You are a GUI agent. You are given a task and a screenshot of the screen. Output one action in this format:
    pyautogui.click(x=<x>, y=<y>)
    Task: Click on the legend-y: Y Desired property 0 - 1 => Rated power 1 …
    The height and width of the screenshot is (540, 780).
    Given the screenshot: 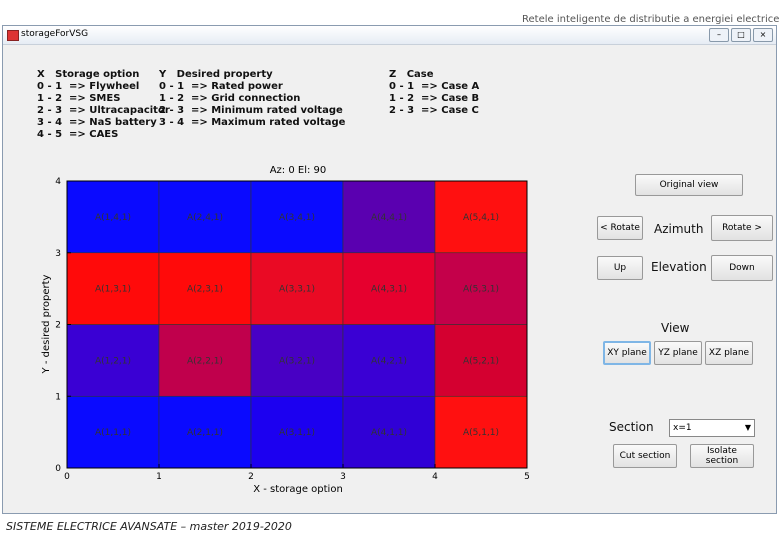 What is the action you would take?
    pyautogui.click(x=252, y=99)
    